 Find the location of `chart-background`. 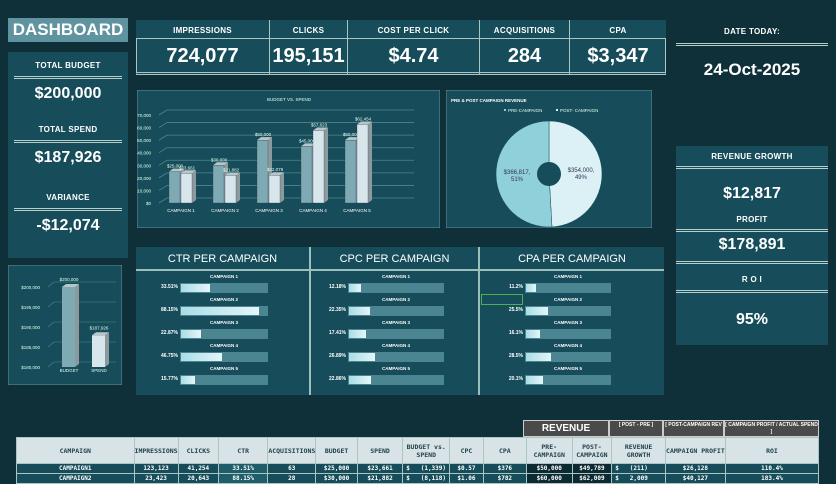

chart-background is located at coordinates (288, 159).